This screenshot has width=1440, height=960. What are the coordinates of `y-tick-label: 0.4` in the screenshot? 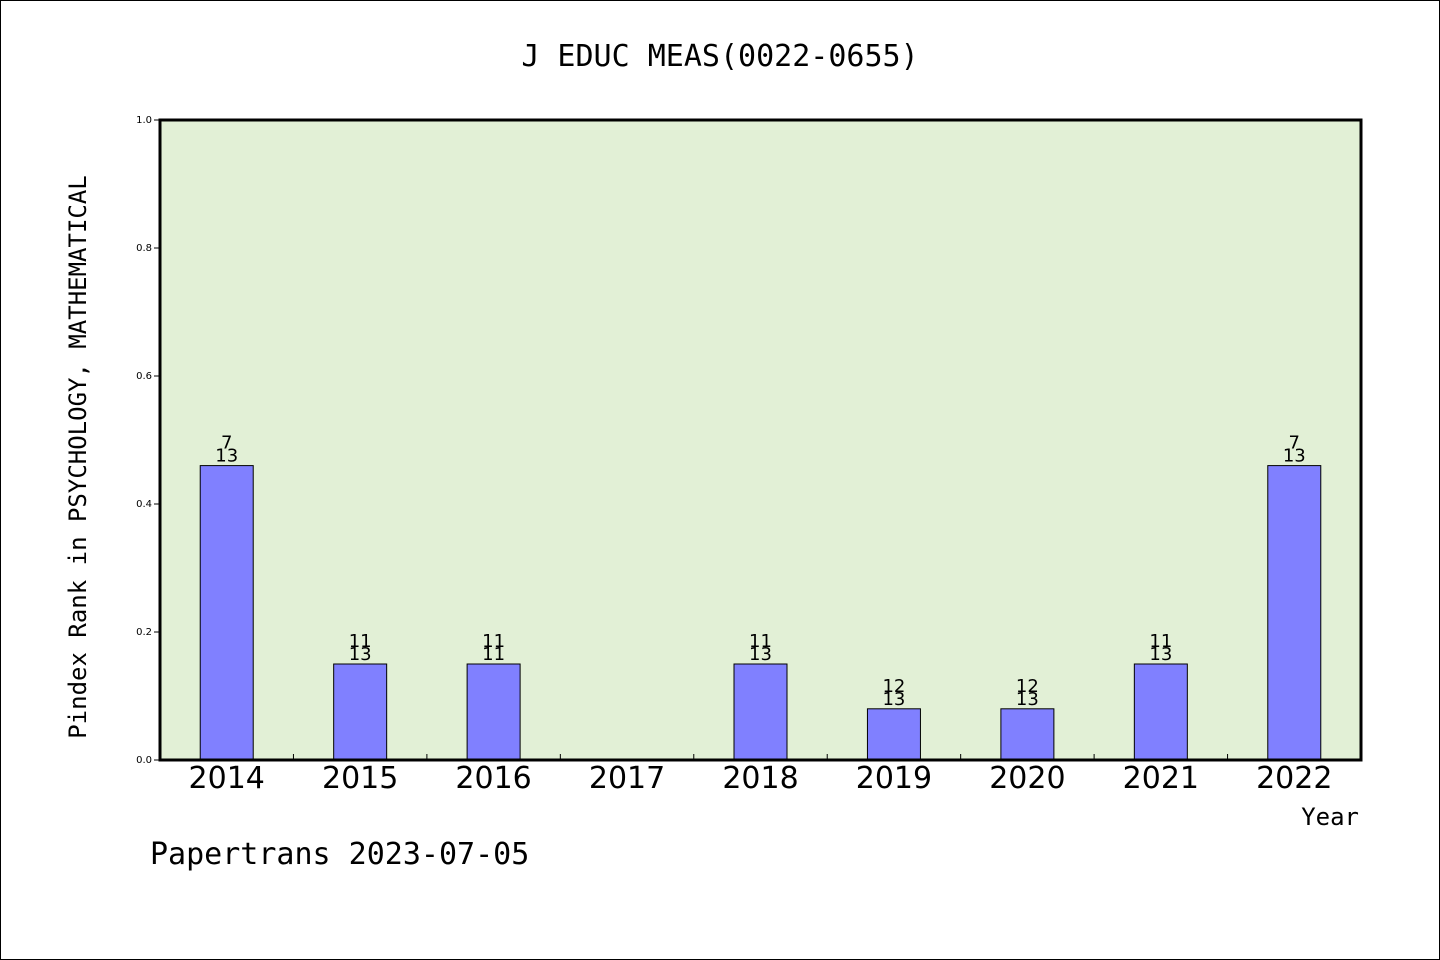 It's located at (144, 504).